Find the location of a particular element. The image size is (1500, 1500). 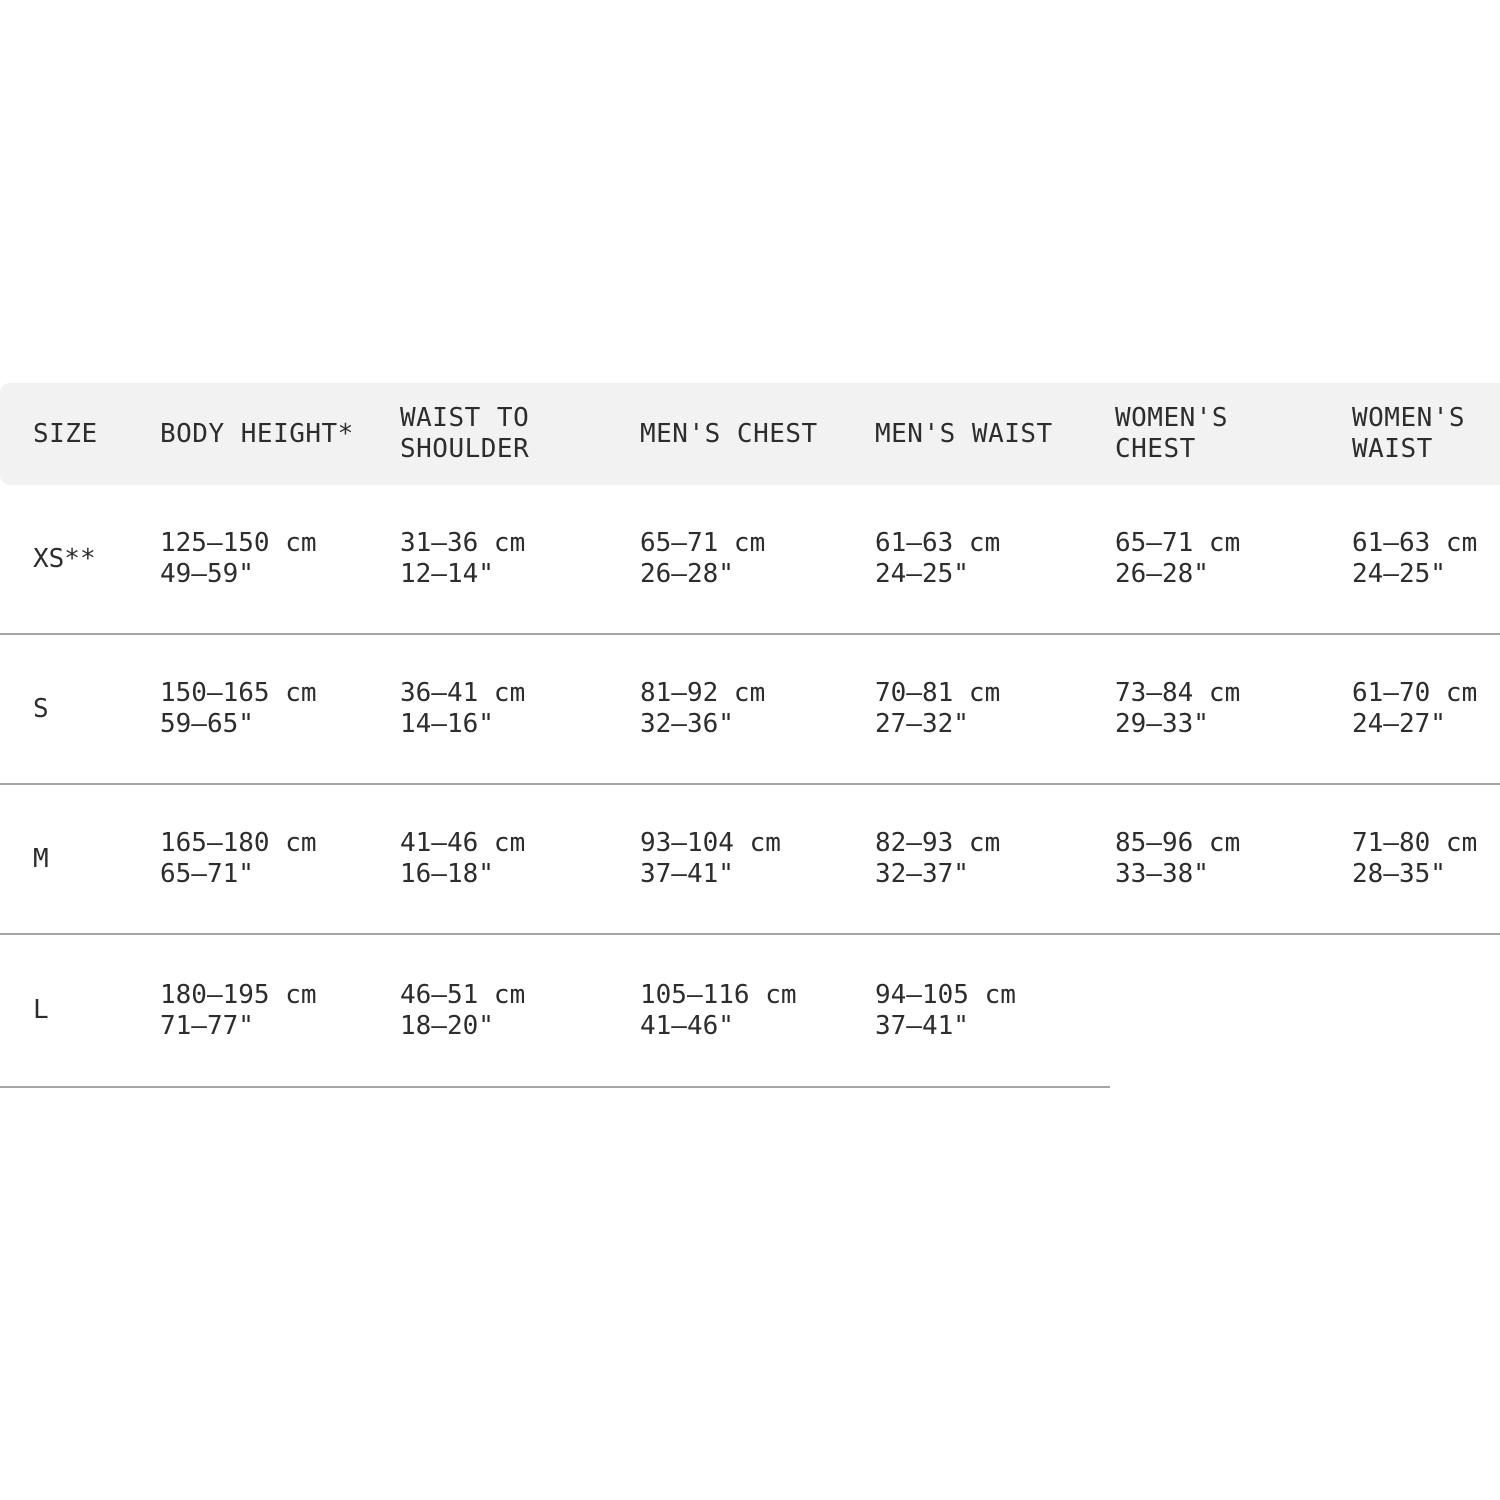

cell-mens-chest: 65–71 cm 26–28" is located at coordinates (703, 558).